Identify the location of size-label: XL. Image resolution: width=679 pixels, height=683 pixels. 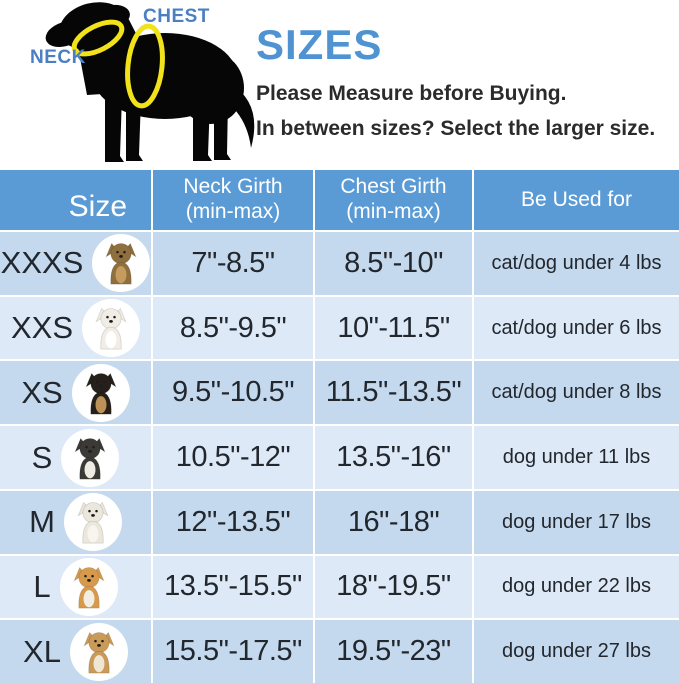
(42, 651).